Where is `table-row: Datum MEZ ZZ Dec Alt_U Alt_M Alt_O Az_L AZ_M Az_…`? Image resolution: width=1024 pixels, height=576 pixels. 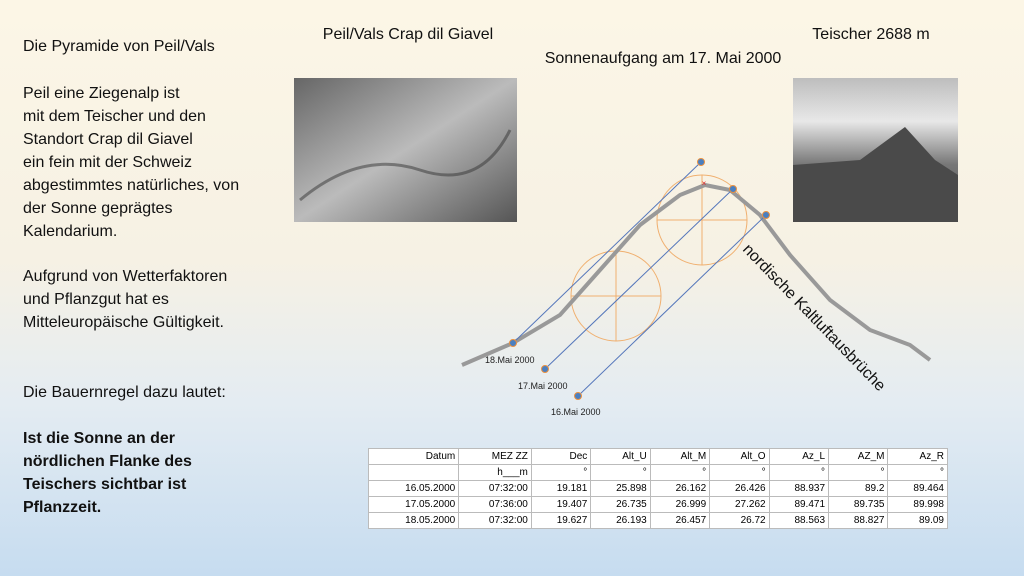
table-row: Datum MEZ ZZ Dec Alt_U Alt_M Alt_O Az_L AZ_M Az_… is located at coordinates (657, 456).